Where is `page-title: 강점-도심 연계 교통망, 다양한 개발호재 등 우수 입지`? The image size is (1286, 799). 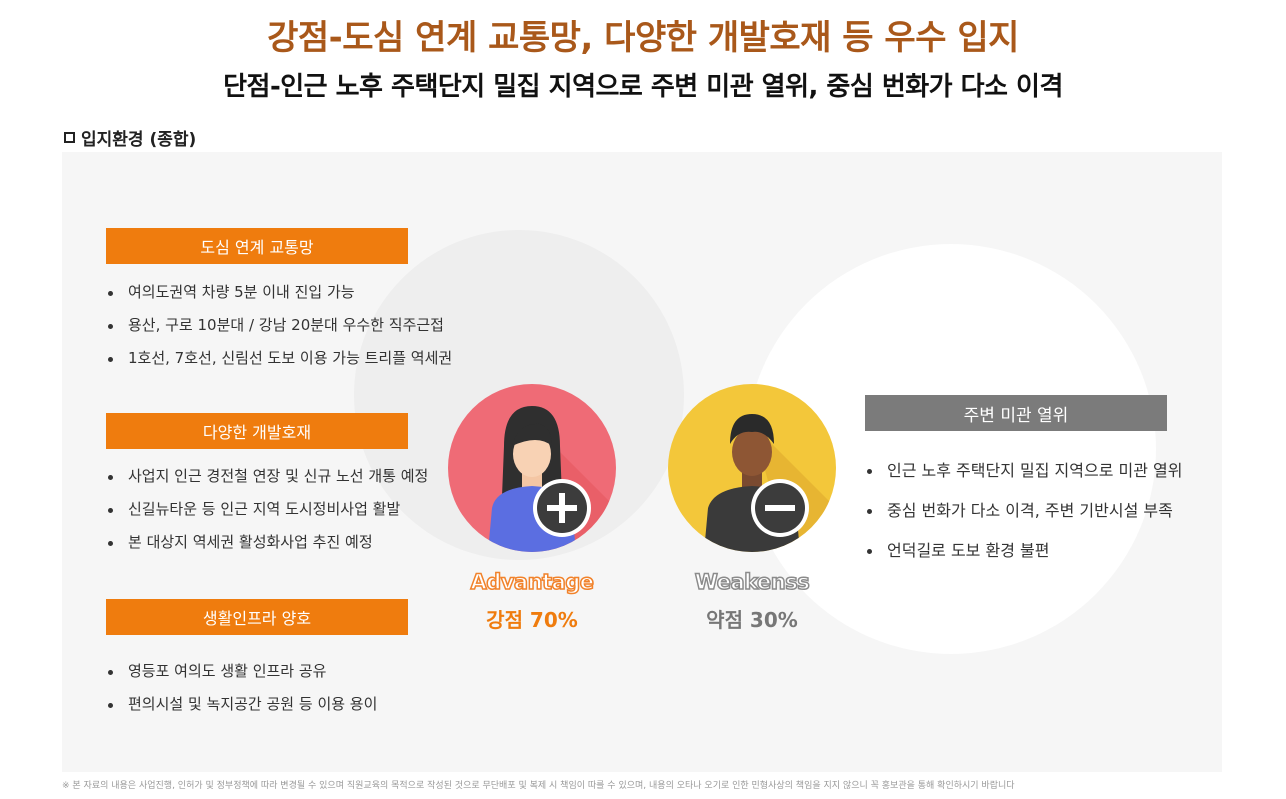 page-title: 강점-도심 연계 교통망, 다양한 개발호재 등 우수 입지 is located at coordinates (643, 38).